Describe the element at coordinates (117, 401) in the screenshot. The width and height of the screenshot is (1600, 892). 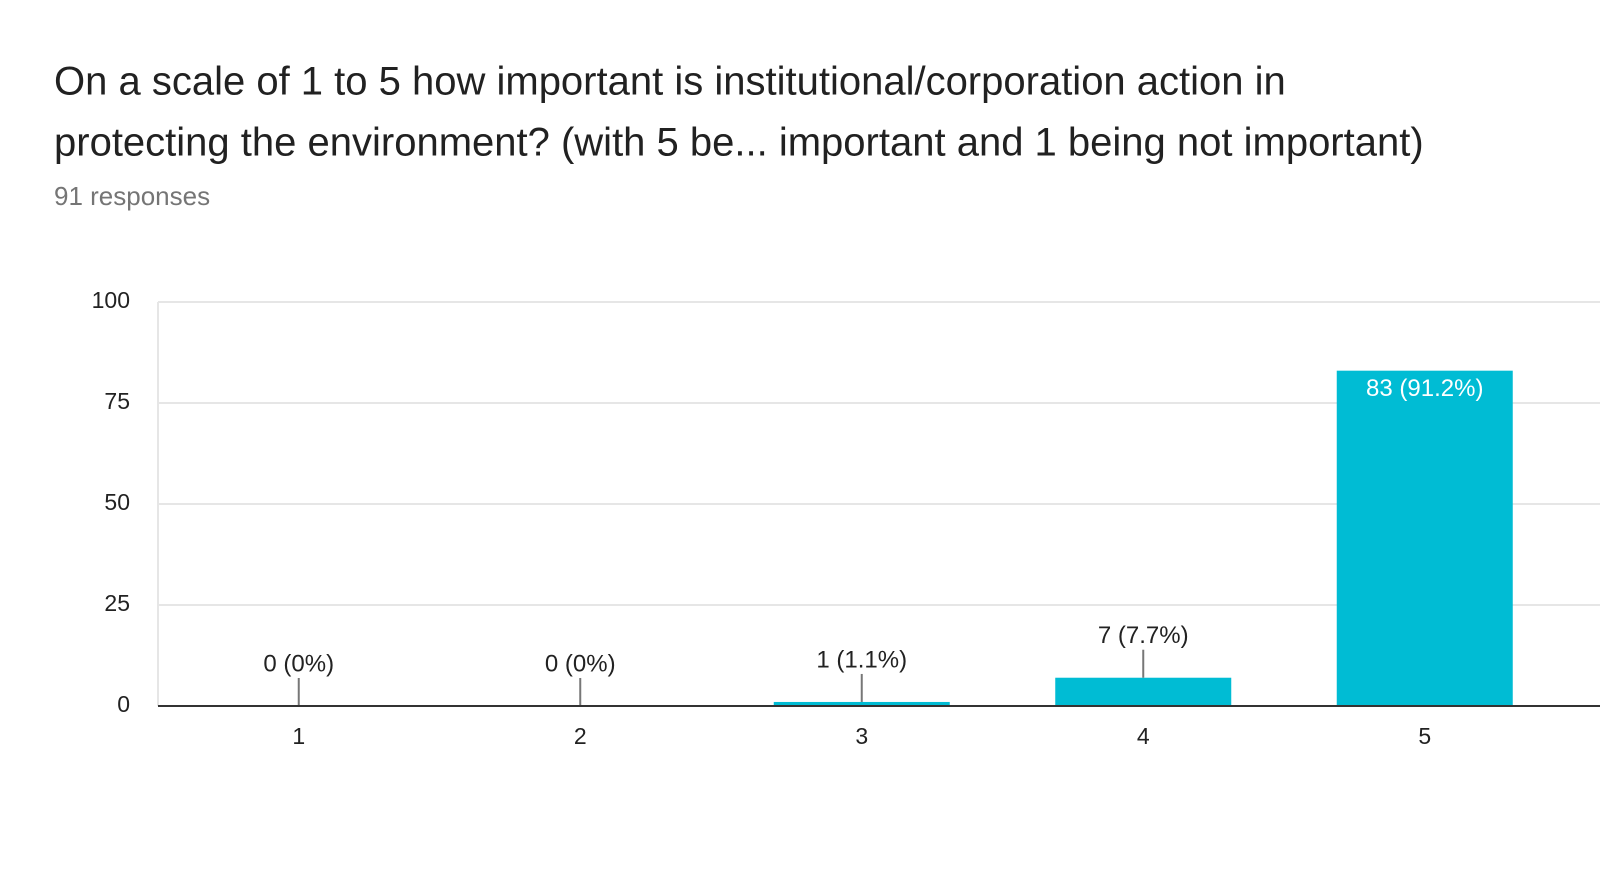
I see `y-tick-label: 75` at that location.